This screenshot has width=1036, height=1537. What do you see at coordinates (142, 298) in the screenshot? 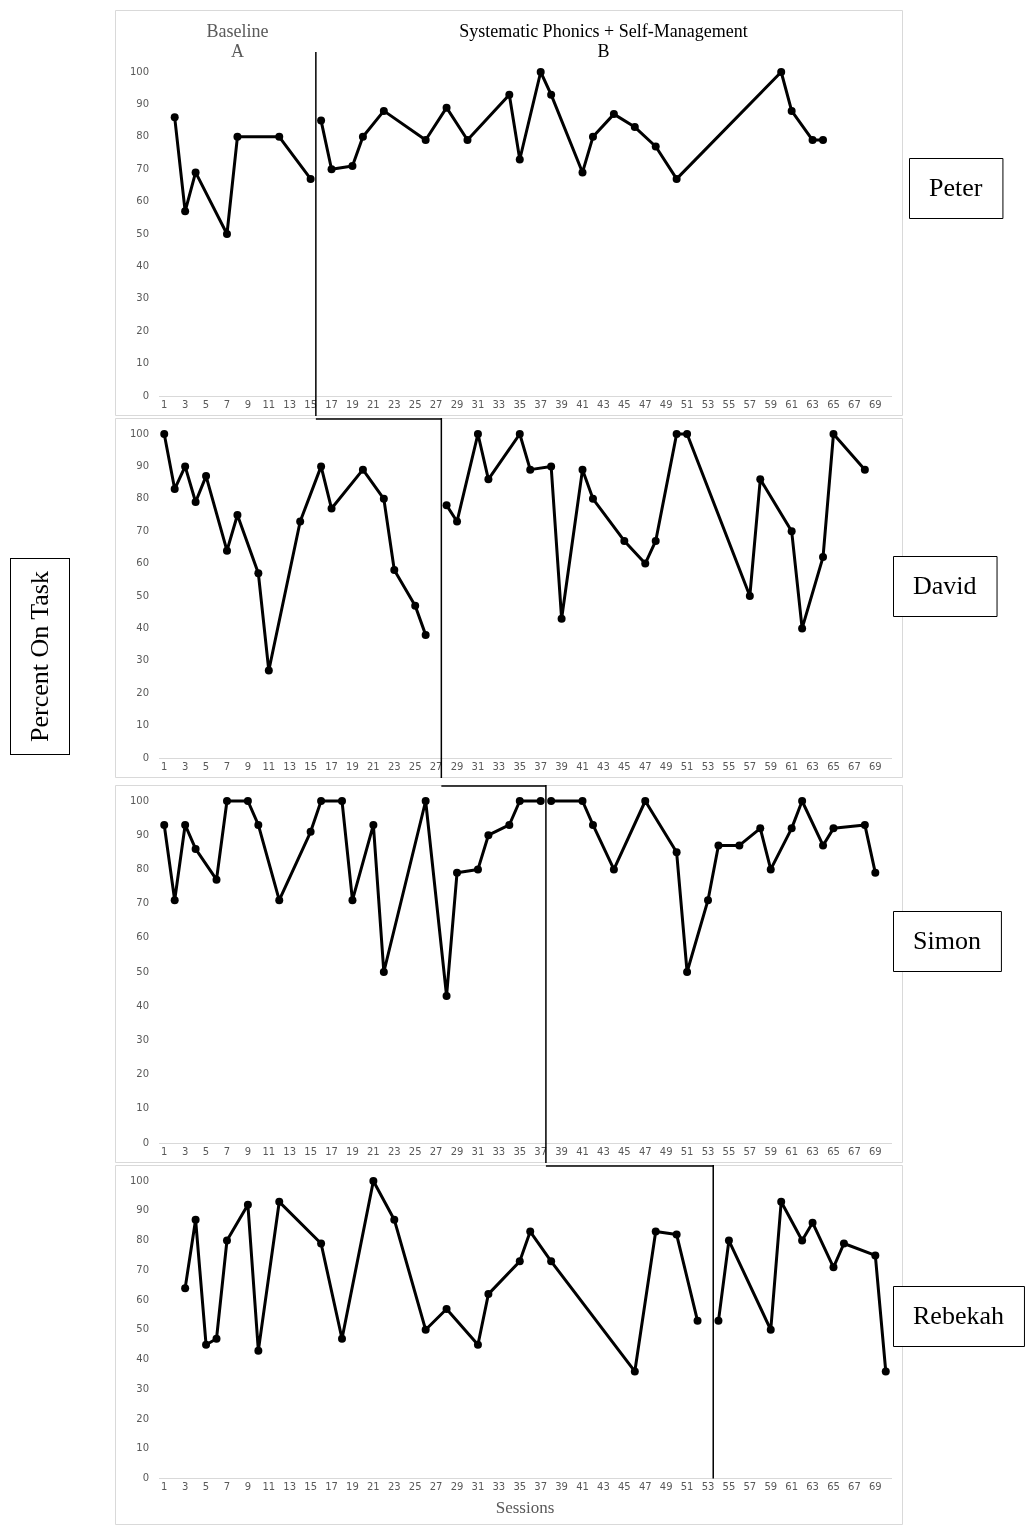
I see `y-tick-label: 30` at bounding box center [142, 298].